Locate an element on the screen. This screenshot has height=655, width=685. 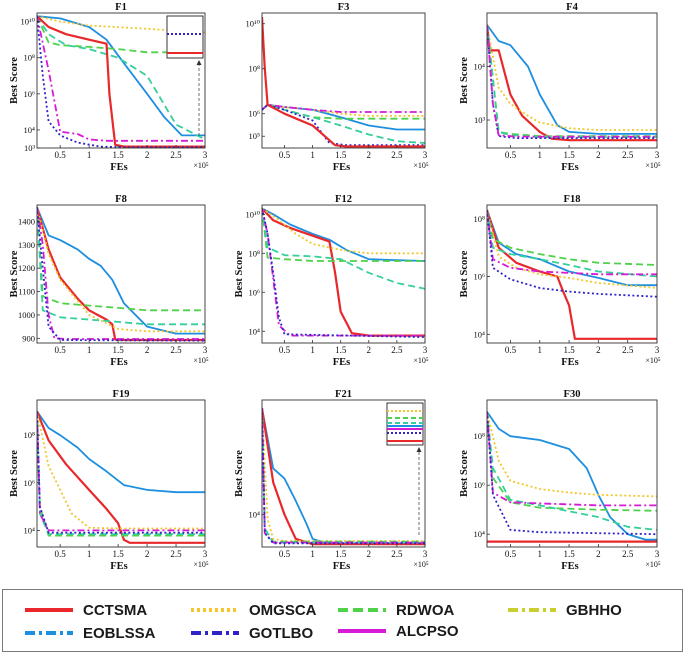
legend-item-gotlbo: GOTLBO is located at coordinates (252, 633).